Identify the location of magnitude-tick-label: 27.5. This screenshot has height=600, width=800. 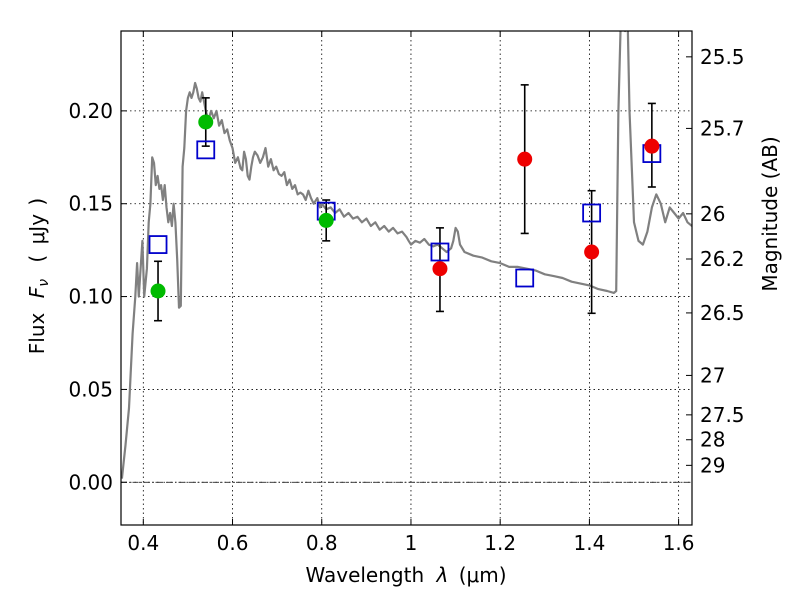
(722, 415).